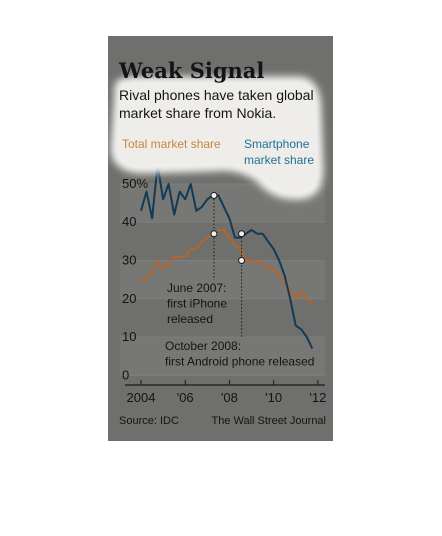 The image size is (442, 536). What do you see at coordinates (125, 374) in the screenshot?
I see `y-tick-label: 0` at bounding box center [125, 374].